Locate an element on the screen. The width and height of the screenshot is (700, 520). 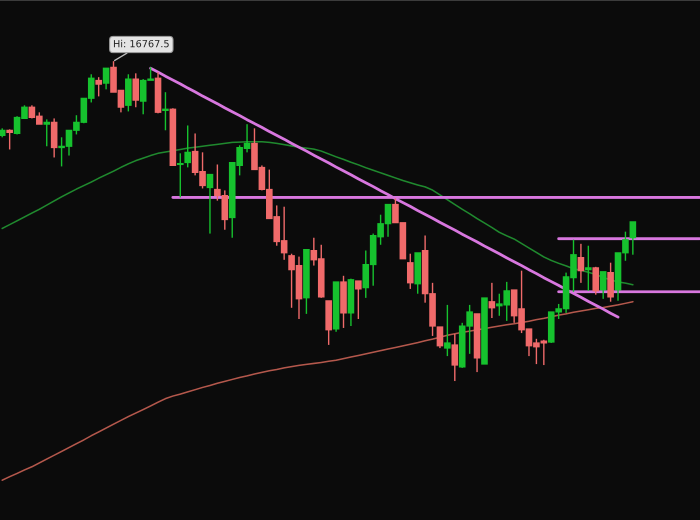
text: Hi: 16767.5 is located at coordinates (141, 44).